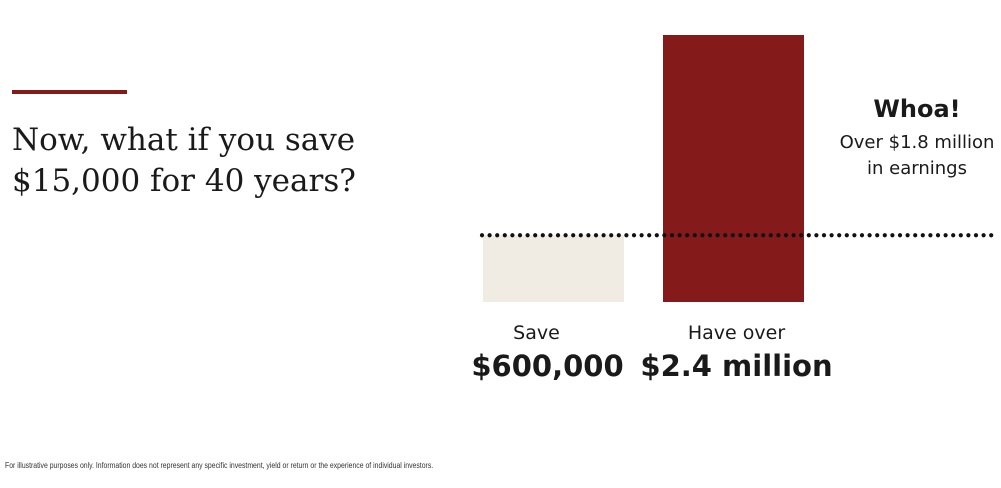 This screenshot has height=488, width=1001. Describe the element at coordinates (547, 366) in the screenshot. I see `value-label-save: $600,000` at that location.